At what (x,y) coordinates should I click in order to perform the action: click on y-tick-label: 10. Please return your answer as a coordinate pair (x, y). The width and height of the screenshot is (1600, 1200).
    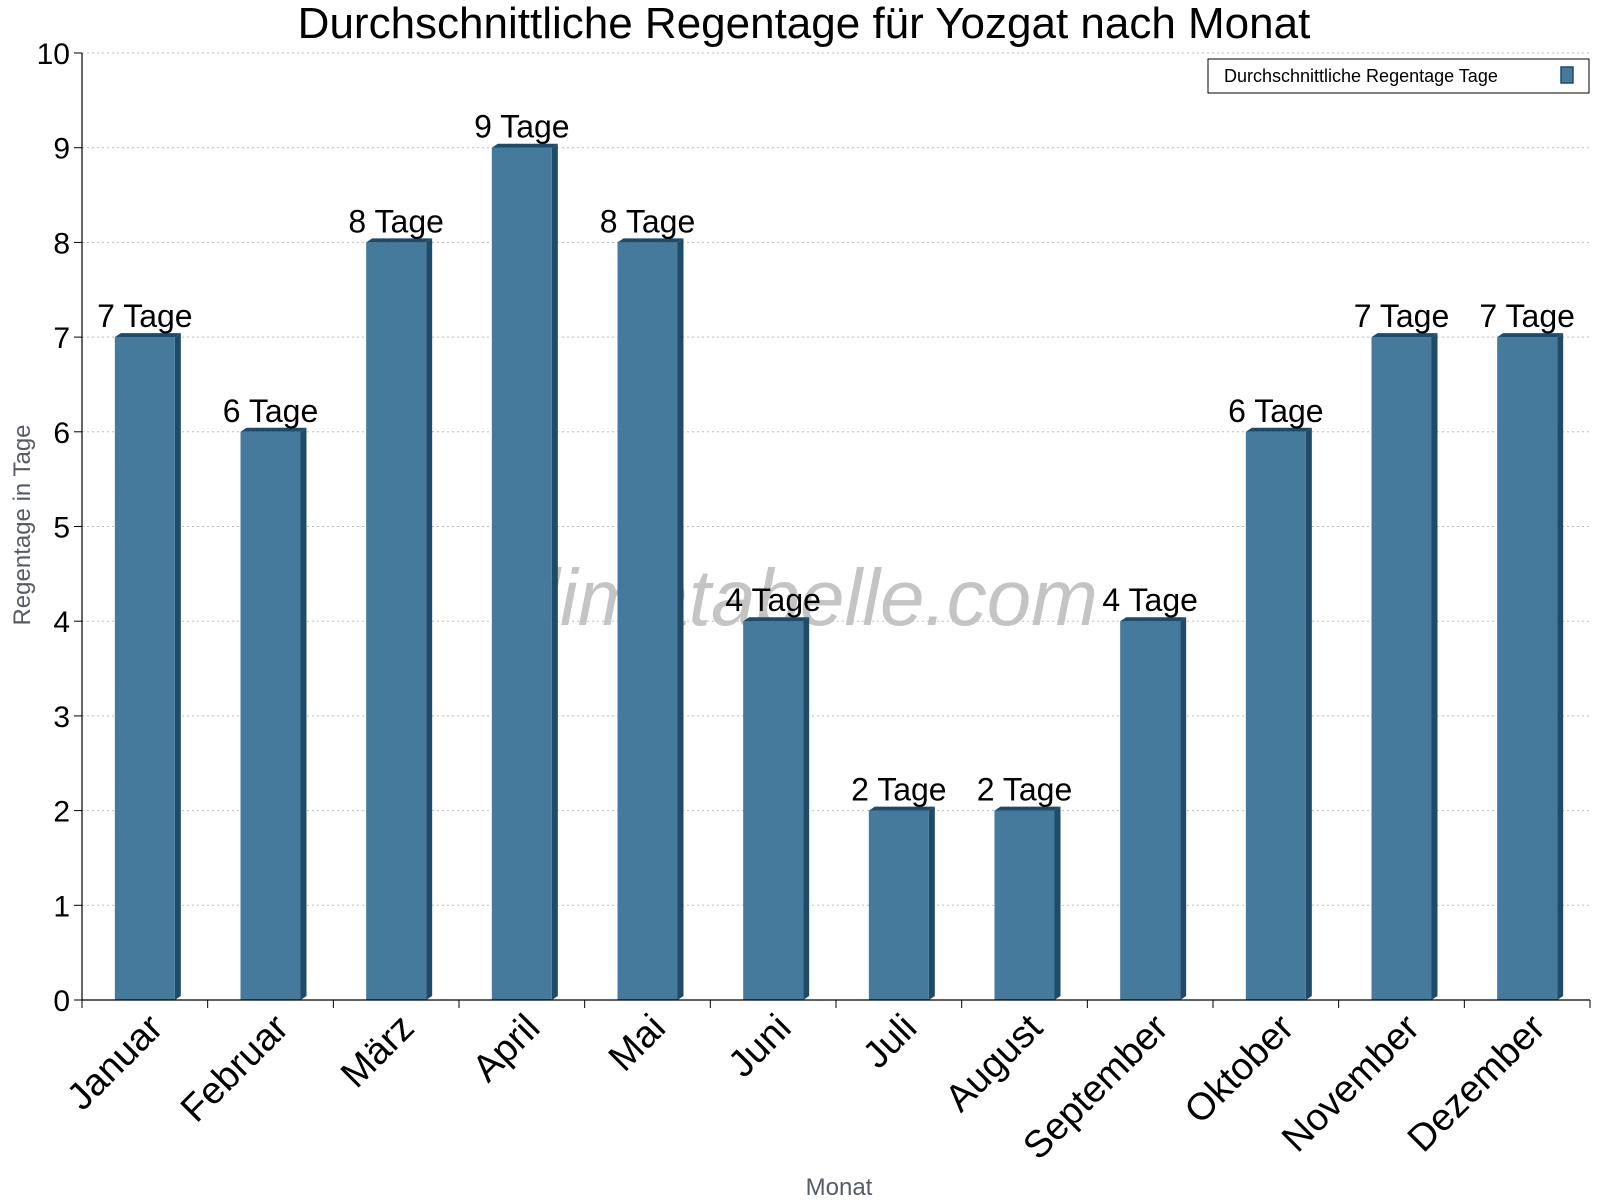
    Looking at the image, I should click on (53, 54).